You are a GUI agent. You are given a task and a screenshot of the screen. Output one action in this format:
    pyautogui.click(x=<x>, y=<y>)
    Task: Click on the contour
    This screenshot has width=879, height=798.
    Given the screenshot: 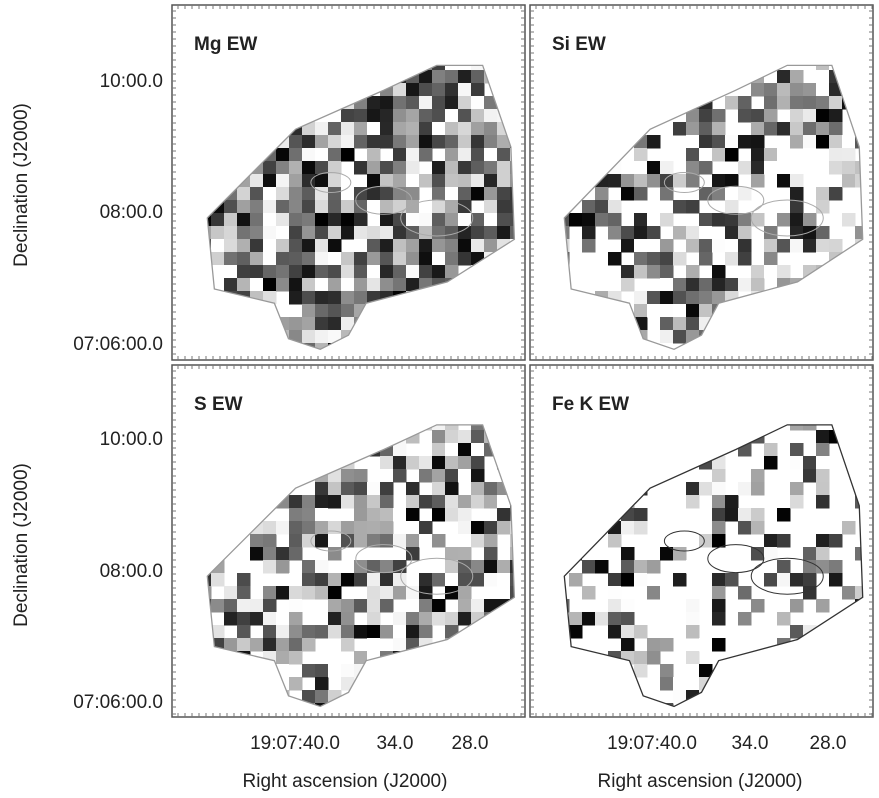 What is the action you would take?
    pyautogui.click(x=384, y=200)
    